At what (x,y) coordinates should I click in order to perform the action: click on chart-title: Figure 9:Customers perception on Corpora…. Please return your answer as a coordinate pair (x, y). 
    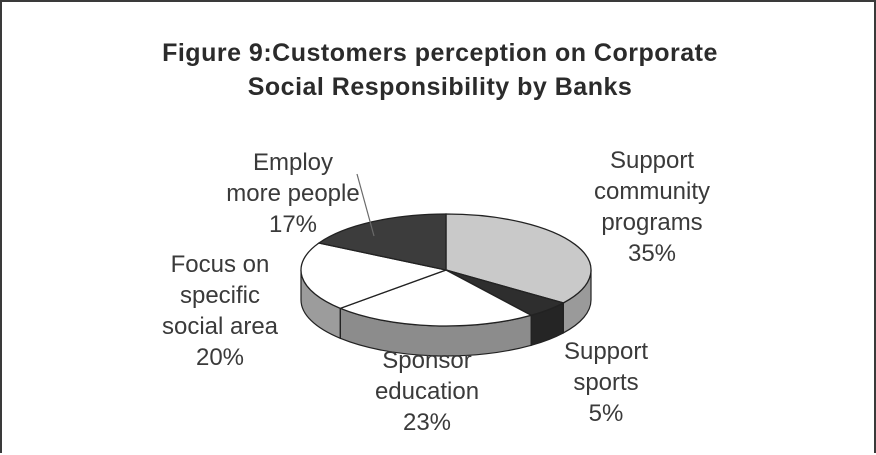
    Looking at the image, I should click on (439, 70).